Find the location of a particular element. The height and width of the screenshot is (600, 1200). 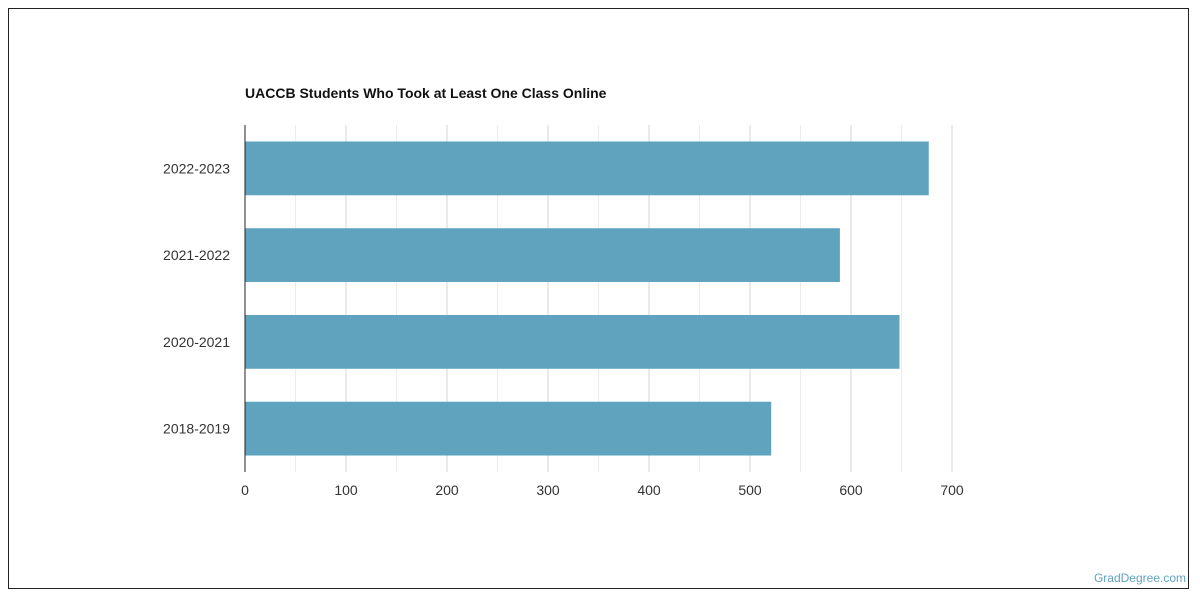

y-tick-label: 2021-2022 is located at coordinates (196, 255).